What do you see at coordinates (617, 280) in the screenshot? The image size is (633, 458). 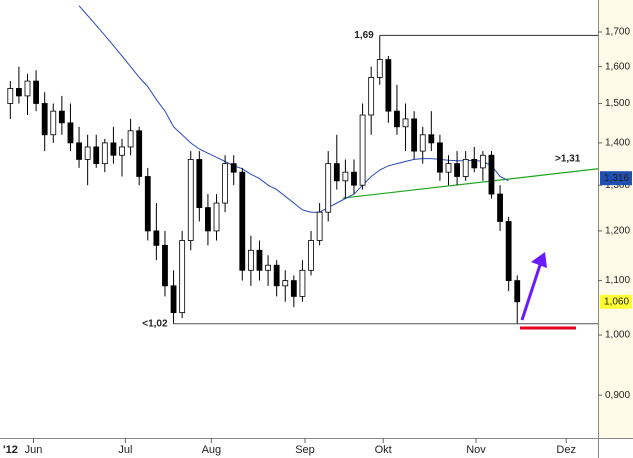 I see `y-tick-label: 1,100` at bounding box center [617, 280].